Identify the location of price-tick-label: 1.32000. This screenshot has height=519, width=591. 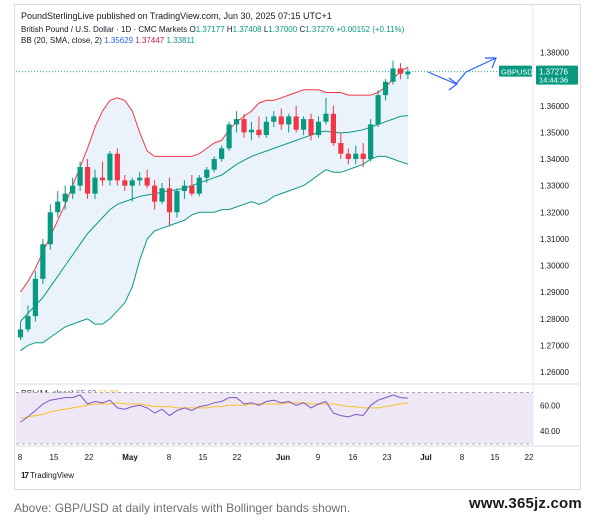
(554, 212).